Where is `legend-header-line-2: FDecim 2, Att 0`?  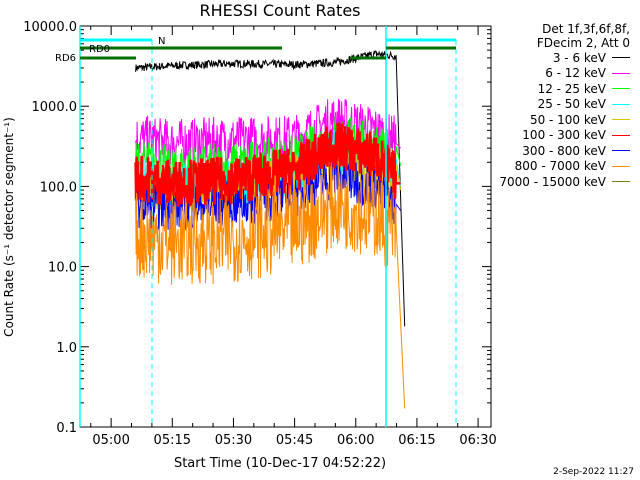 legend-header-line-2: FDecim 2, Att 0 is located at coordinates (583, 43).